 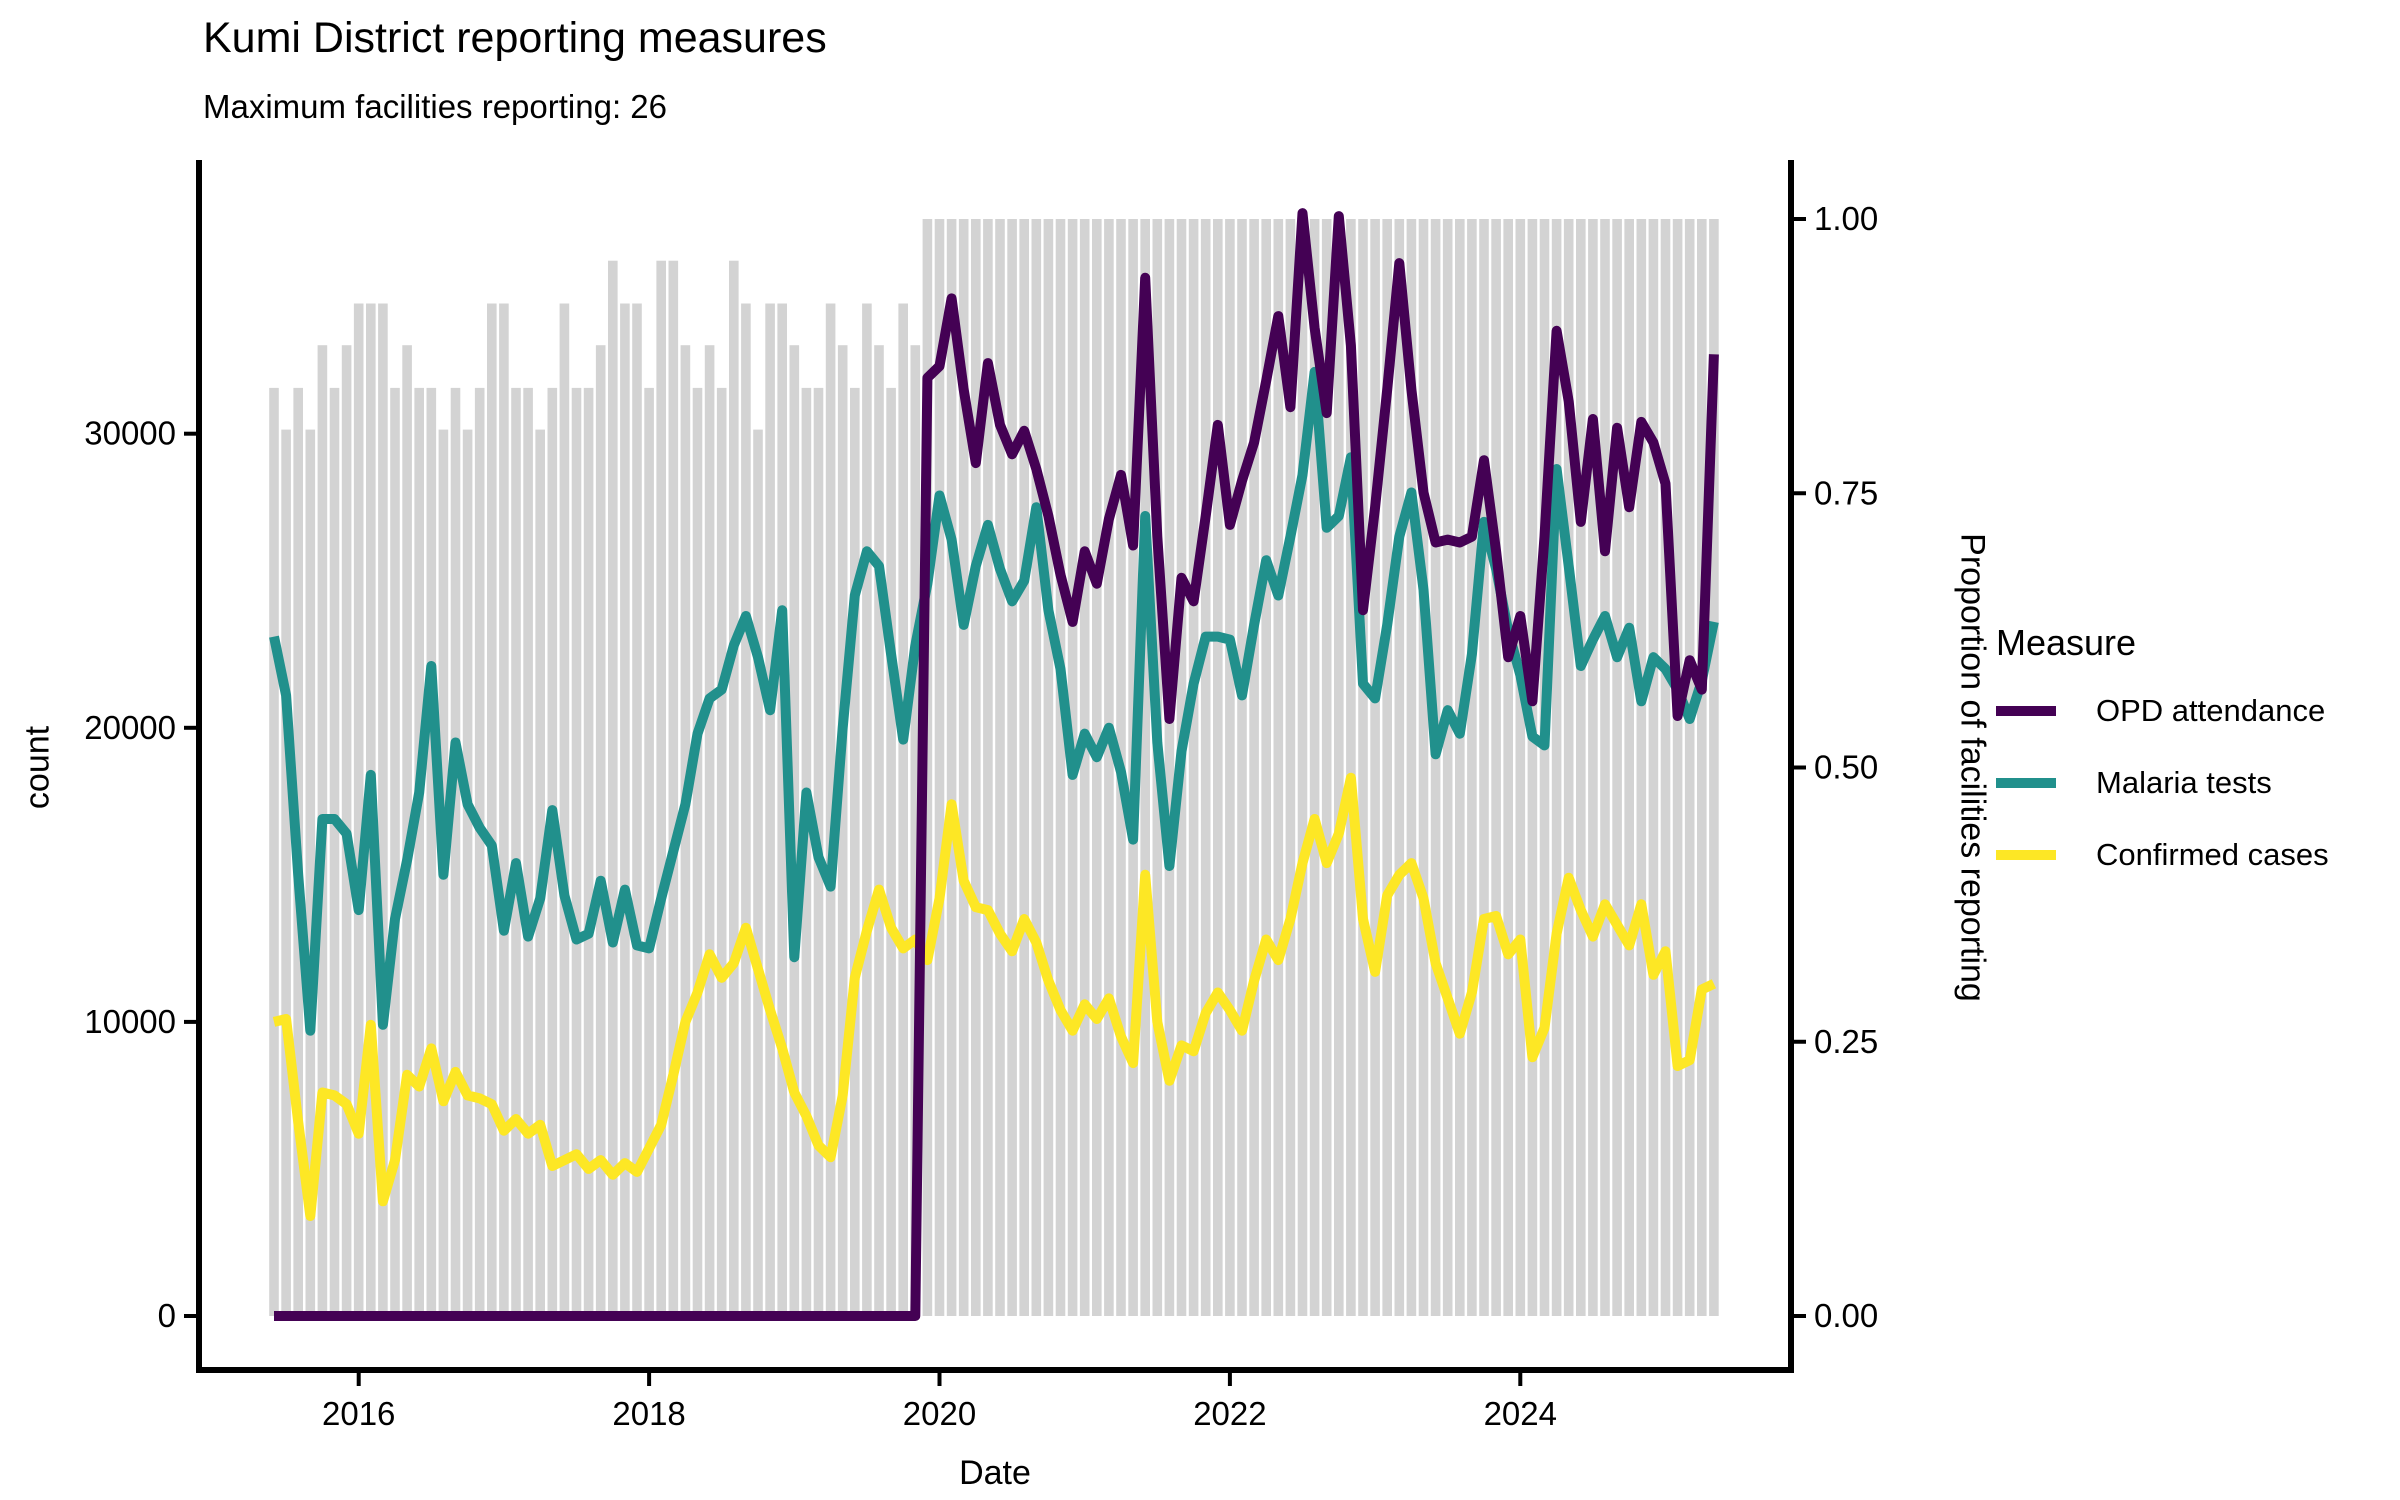 I want to click on y-axis-label-left: count, so click(x=37, y=767).